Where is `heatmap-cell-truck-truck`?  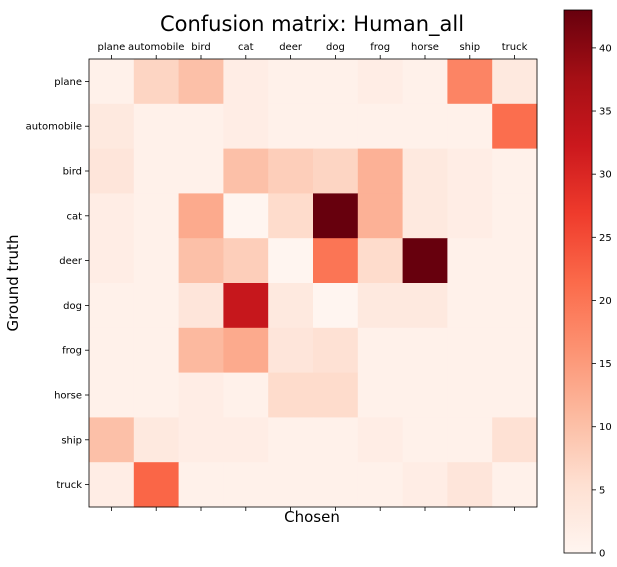 heatmap-cell-truck-truck is located at coordinates (515, 485).